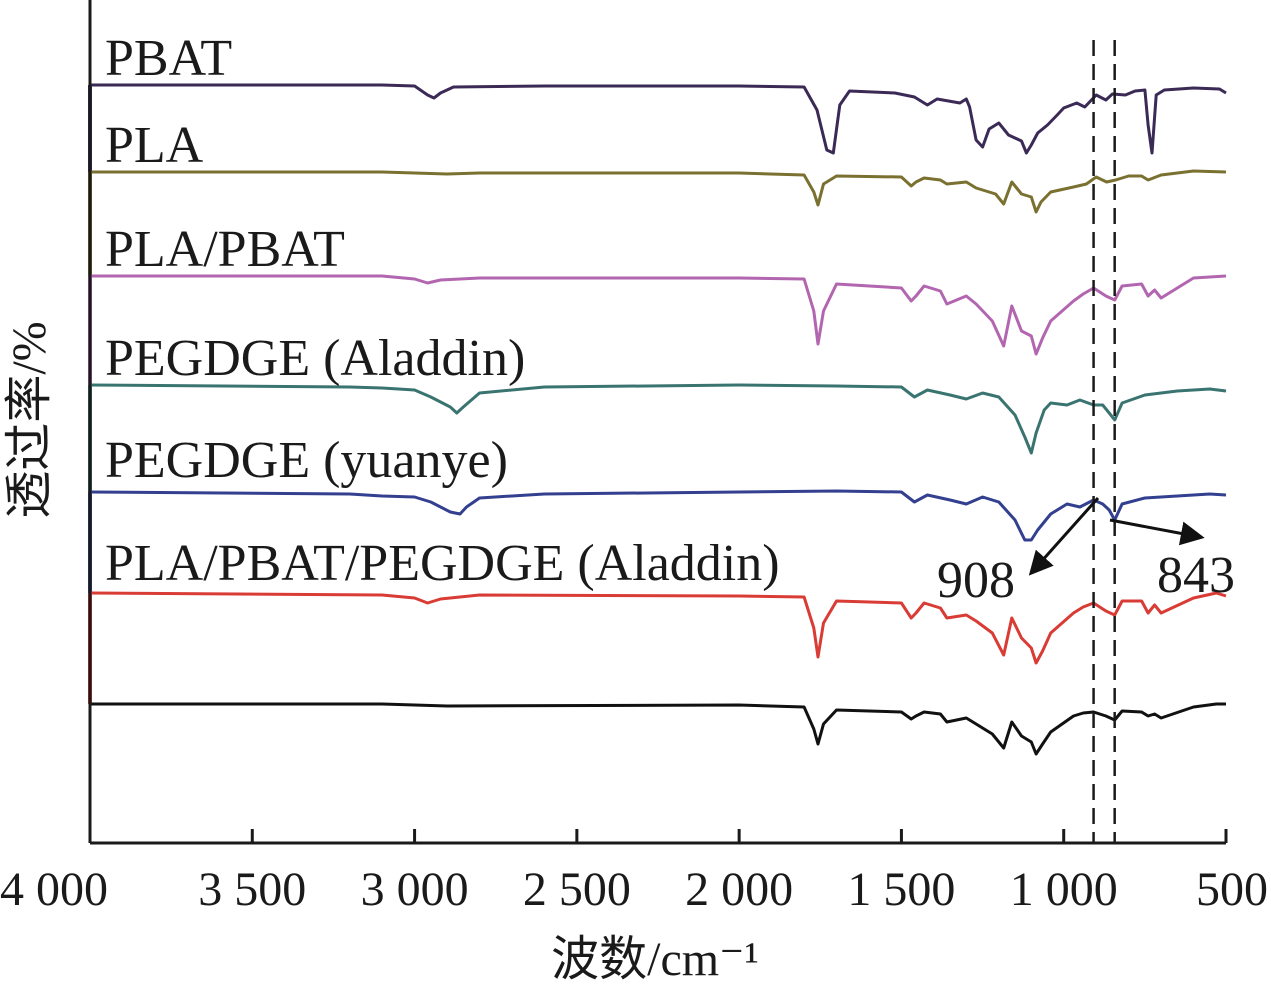  I want to click on x-tick-label-2500: 2 500, so click(577, 889).